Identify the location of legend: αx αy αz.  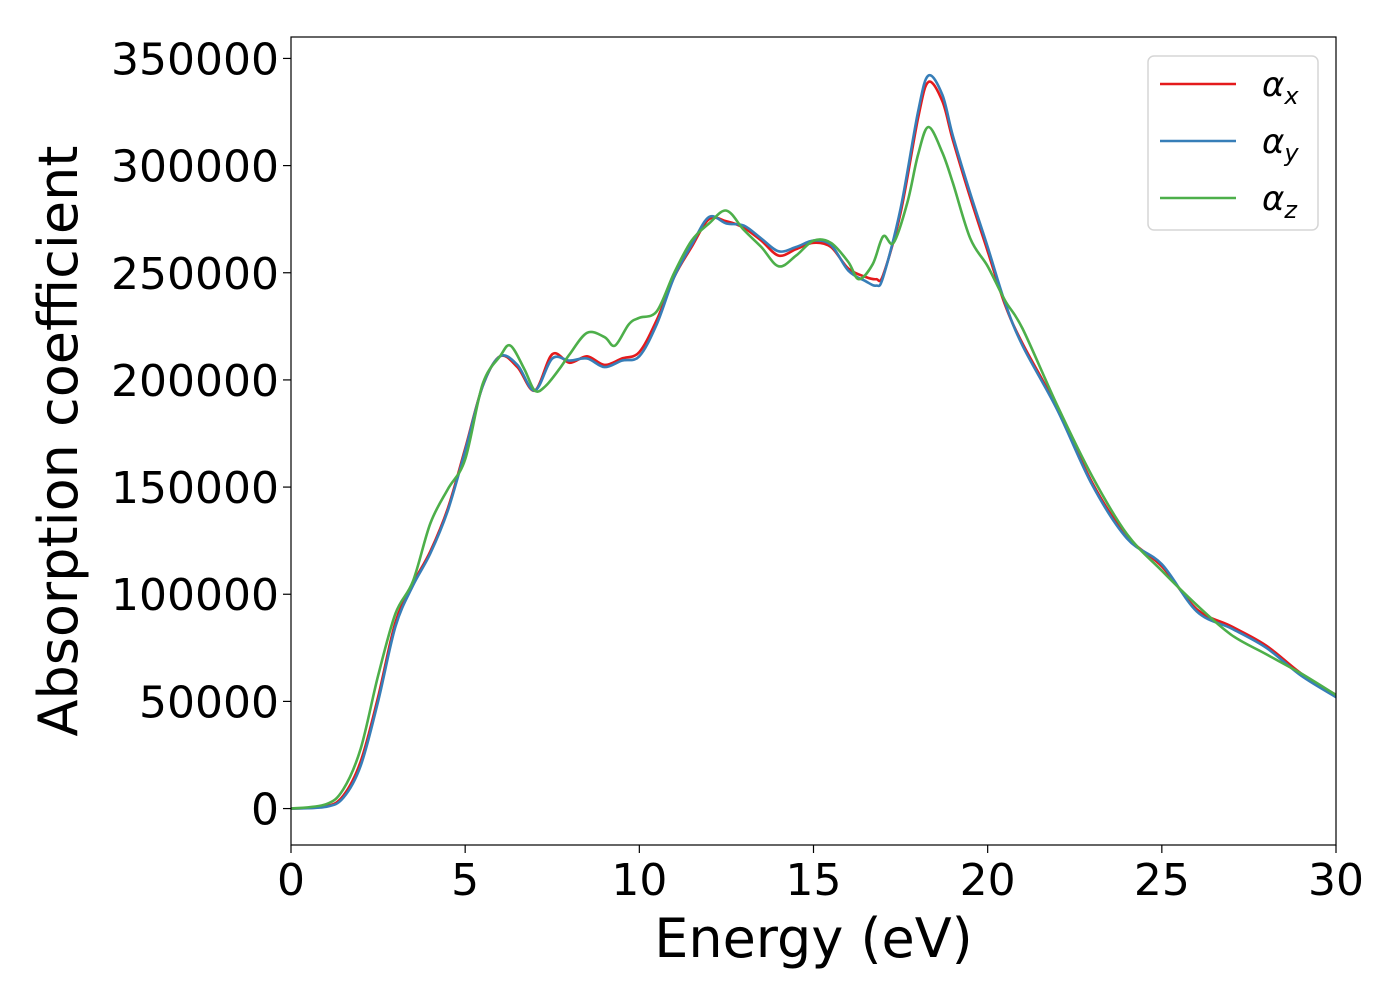
(1233, 143).